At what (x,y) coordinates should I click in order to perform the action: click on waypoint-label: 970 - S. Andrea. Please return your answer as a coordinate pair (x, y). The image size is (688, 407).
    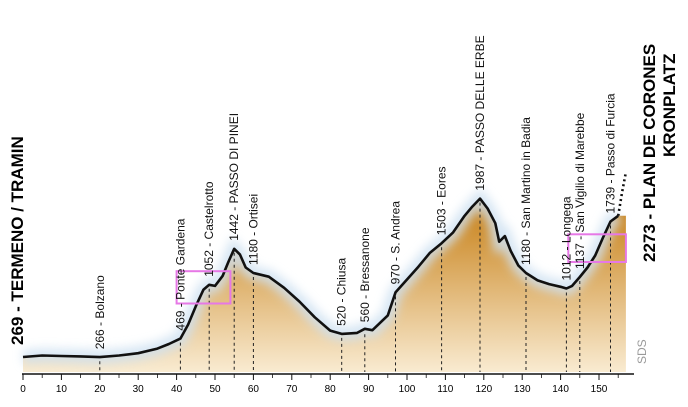
    Looking at the image, I should click on (396, 243).